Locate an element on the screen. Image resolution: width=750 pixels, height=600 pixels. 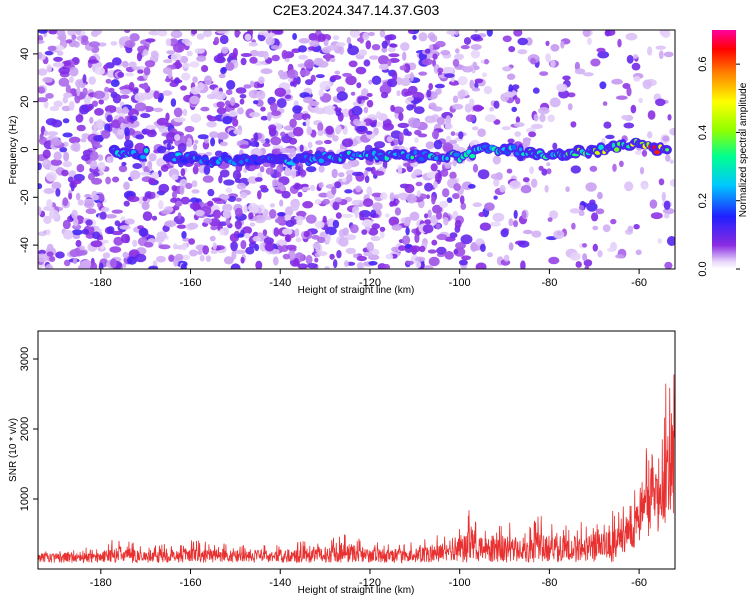
x-tick-label: -140 is located at coordinates (280, 583).